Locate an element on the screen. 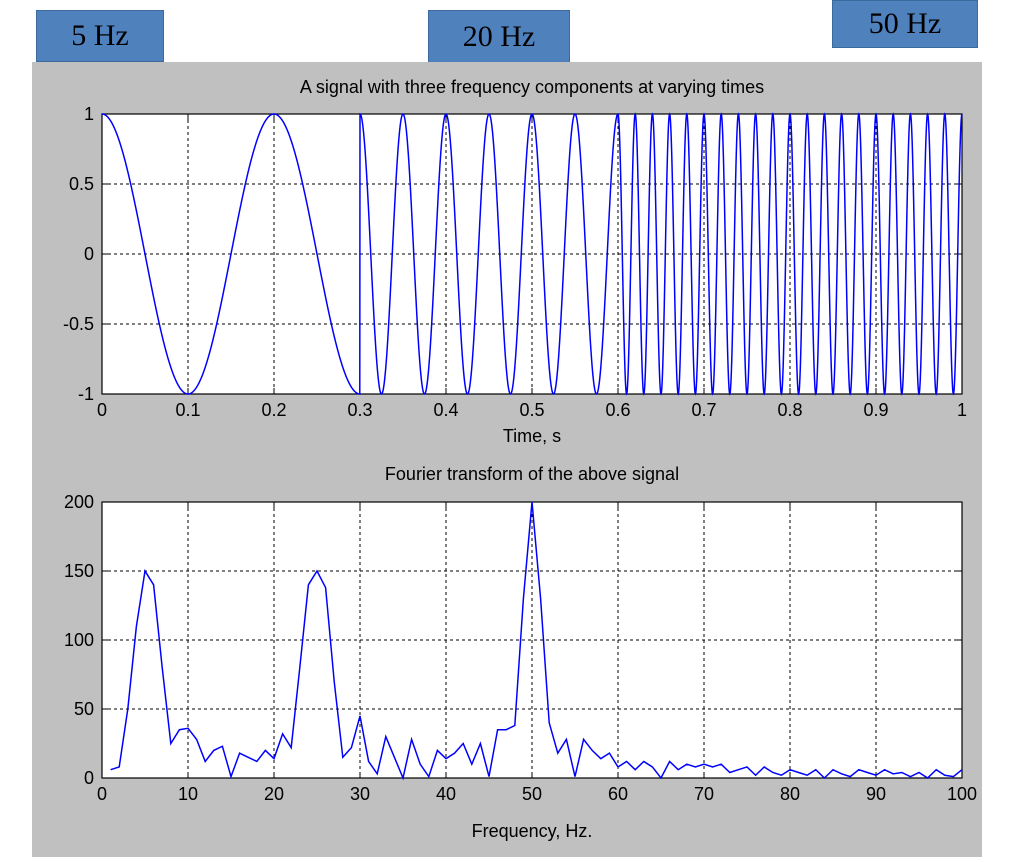 The image size is (1015, 862). x-tick-label: 0.7 is located at coordinates (703, 410).